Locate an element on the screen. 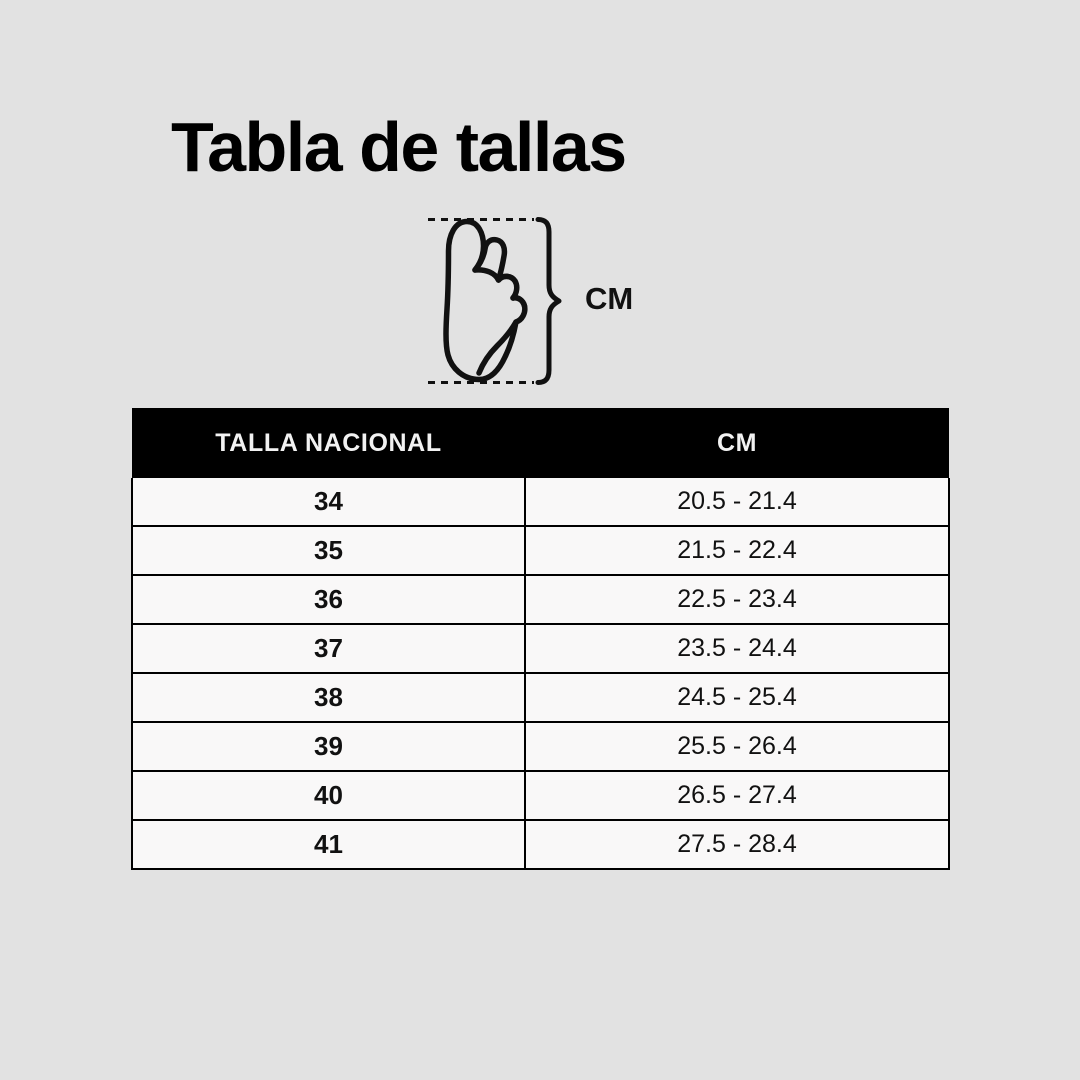 This screenshot has height=1080, width=1080. foot-measurement-diagram: CM is located at coordinates (540, 302).